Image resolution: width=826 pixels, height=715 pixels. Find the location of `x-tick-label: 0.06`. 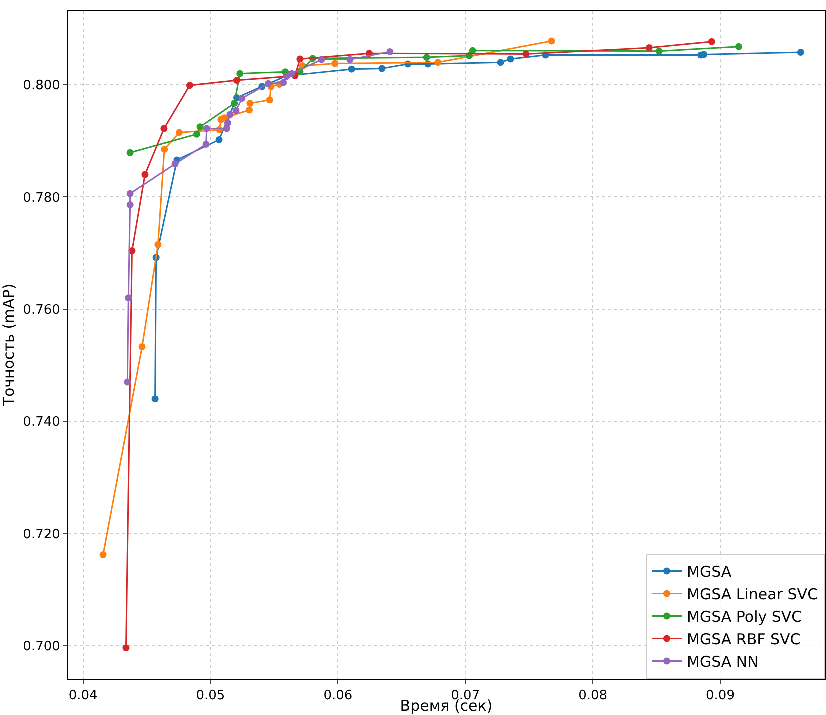

x-tick-label: 0.06 is located at coordinates (338, 696).